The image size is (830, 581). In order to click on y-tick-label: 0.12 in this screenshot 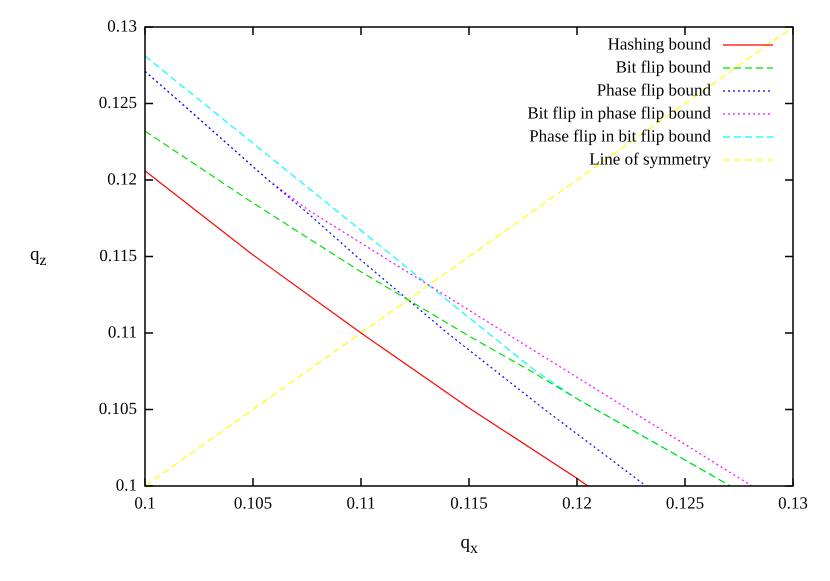, I will do `click(122, 178)`.